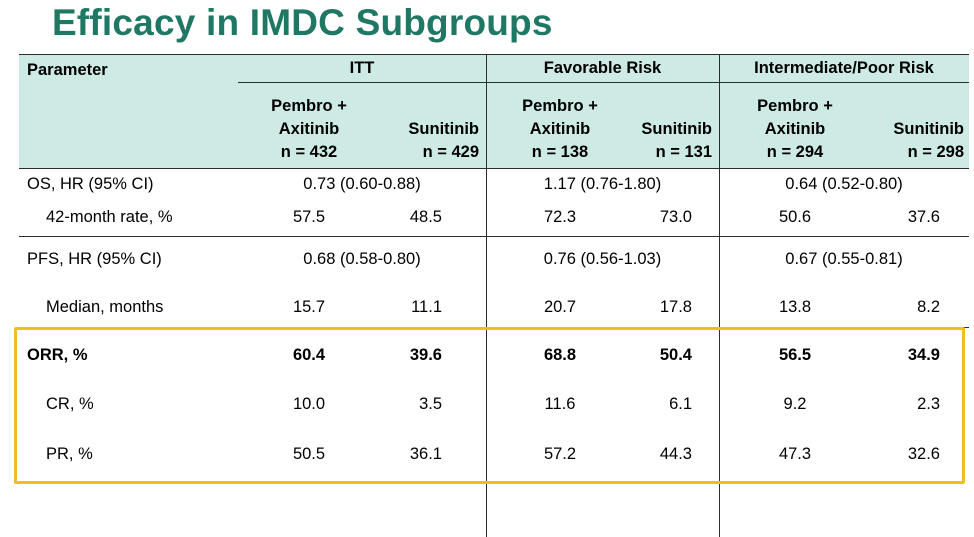  Describe the element at coordinates (923, 217) in the screenshot. I see `os-42-ip-sunitinib: 37.6` at that location.